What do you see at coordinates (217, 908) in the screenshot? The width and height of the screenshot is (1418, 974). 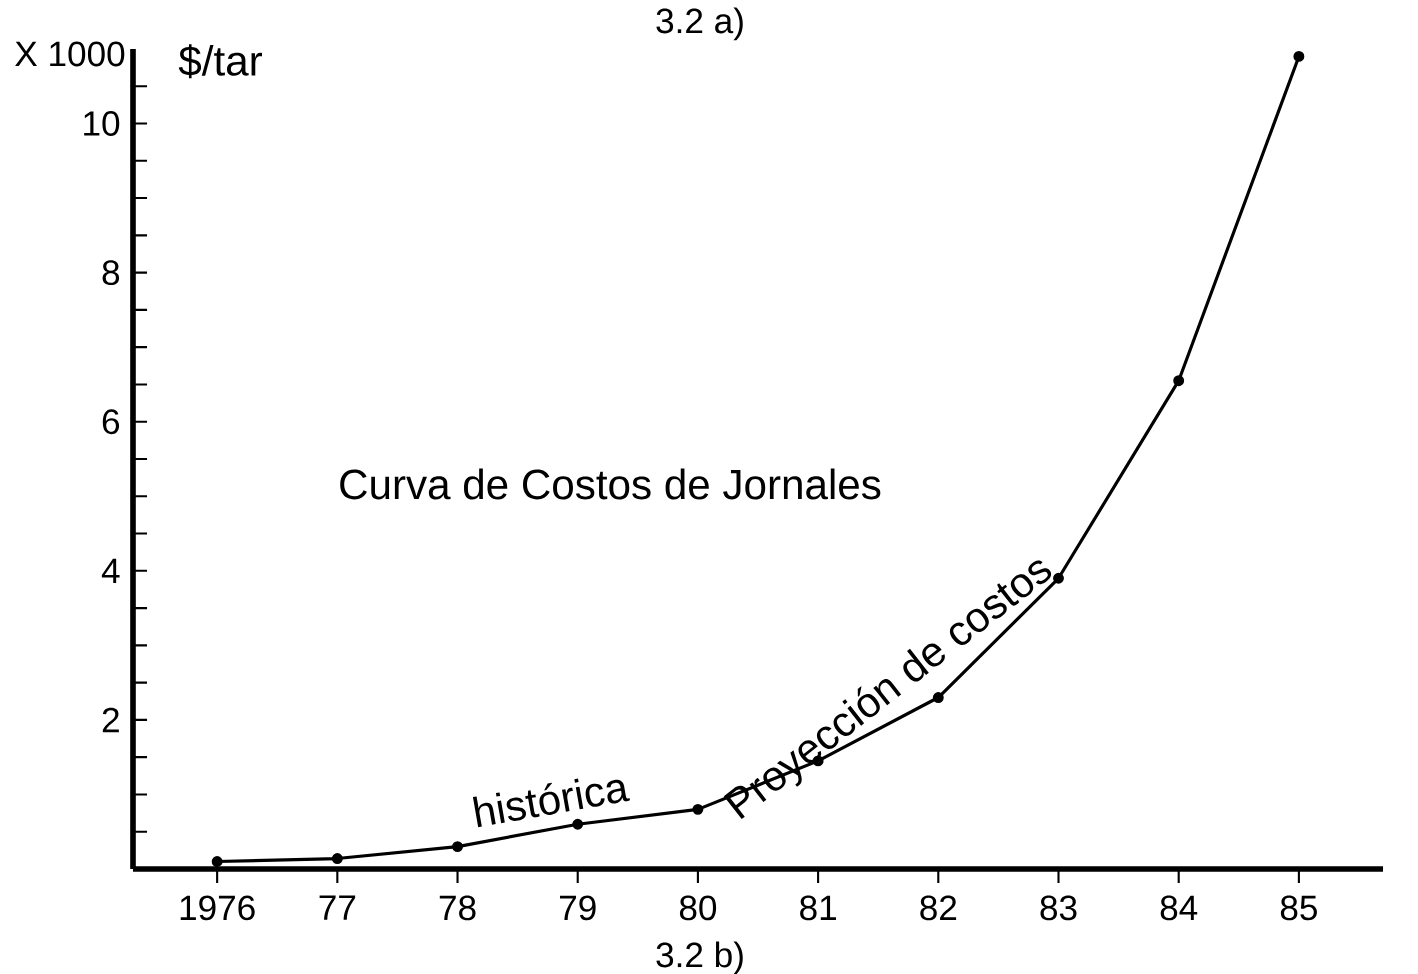 I see `x-tick-label: 1976` at bounding box center [217, 908].